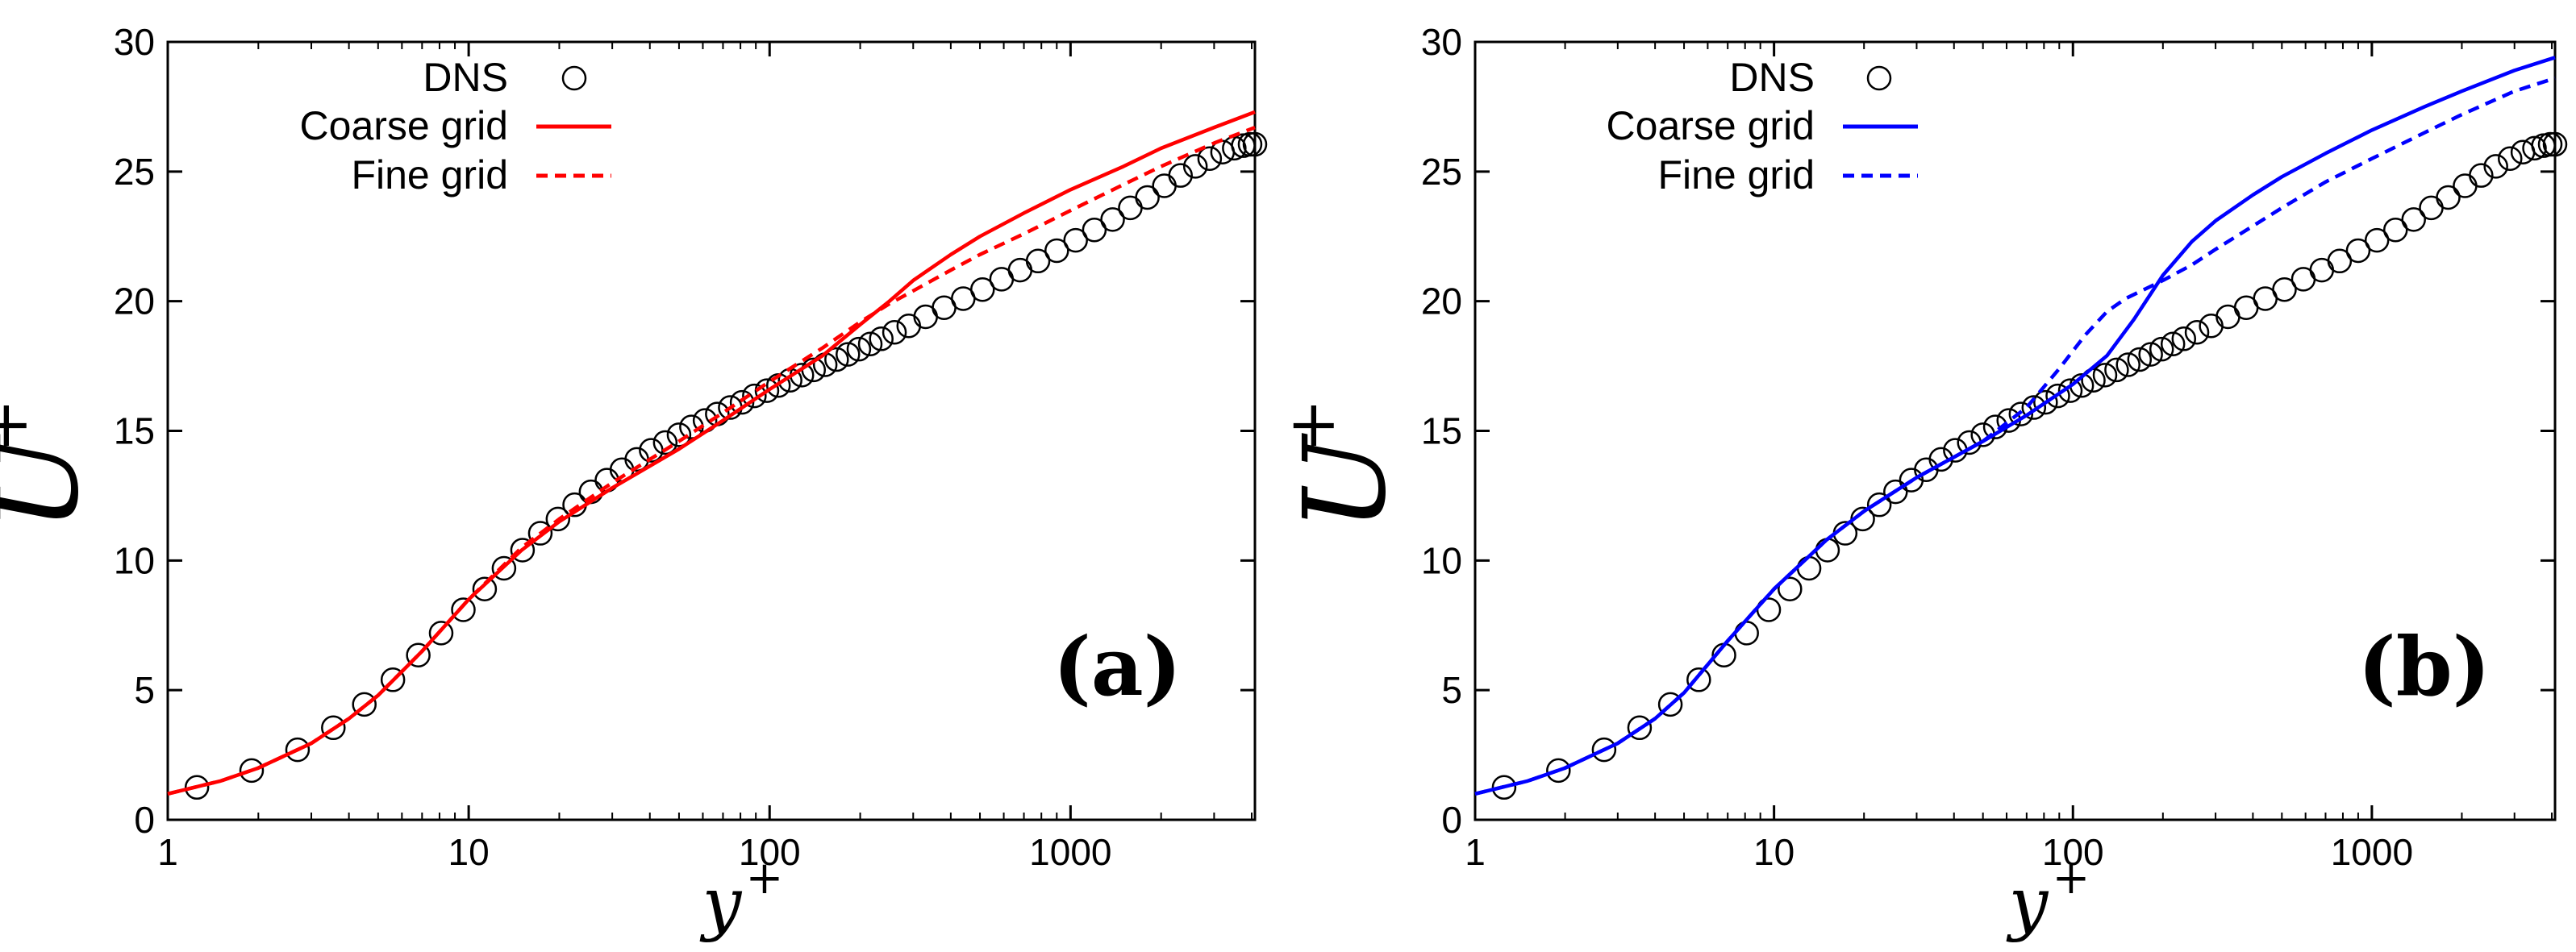 The height and width of the screenshot is (952, 2576). What do you see at coordinates (2424, 666) in the screenshot?
I see `panel-b-label: (b)` at bounding box center [2424, 666].